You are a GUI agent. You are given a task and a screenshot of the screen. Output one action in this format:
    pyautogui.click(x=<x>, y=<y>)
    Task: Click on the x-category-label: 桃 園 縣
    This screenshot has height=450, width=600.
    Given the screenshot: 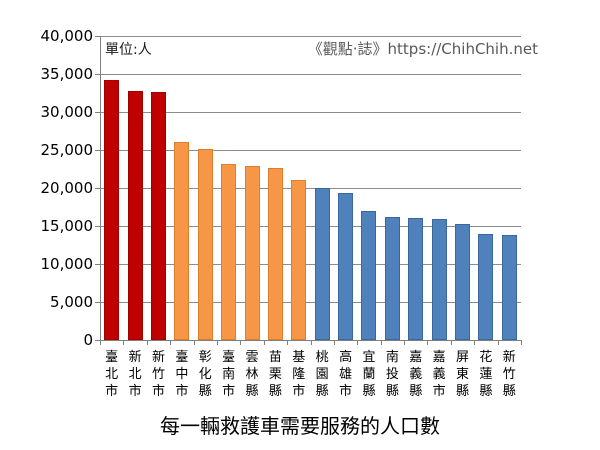 What is the action you would take?
    pyautogui.click(x=322, y=374)
    